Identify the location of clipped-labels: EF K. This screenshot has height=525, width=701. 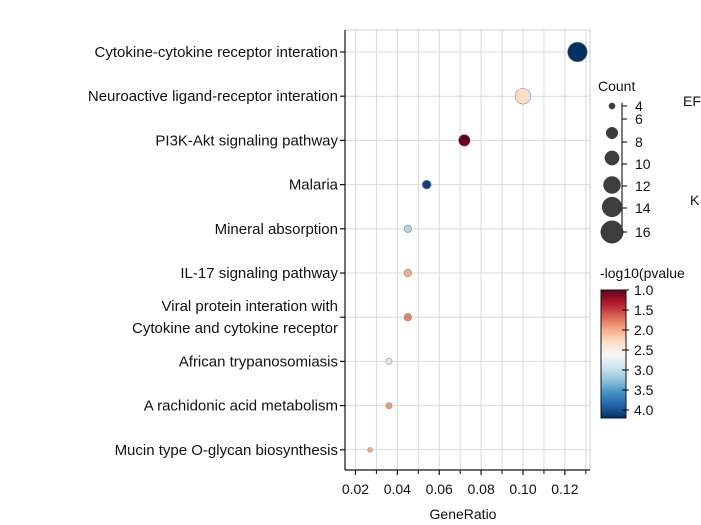
(692, 150).